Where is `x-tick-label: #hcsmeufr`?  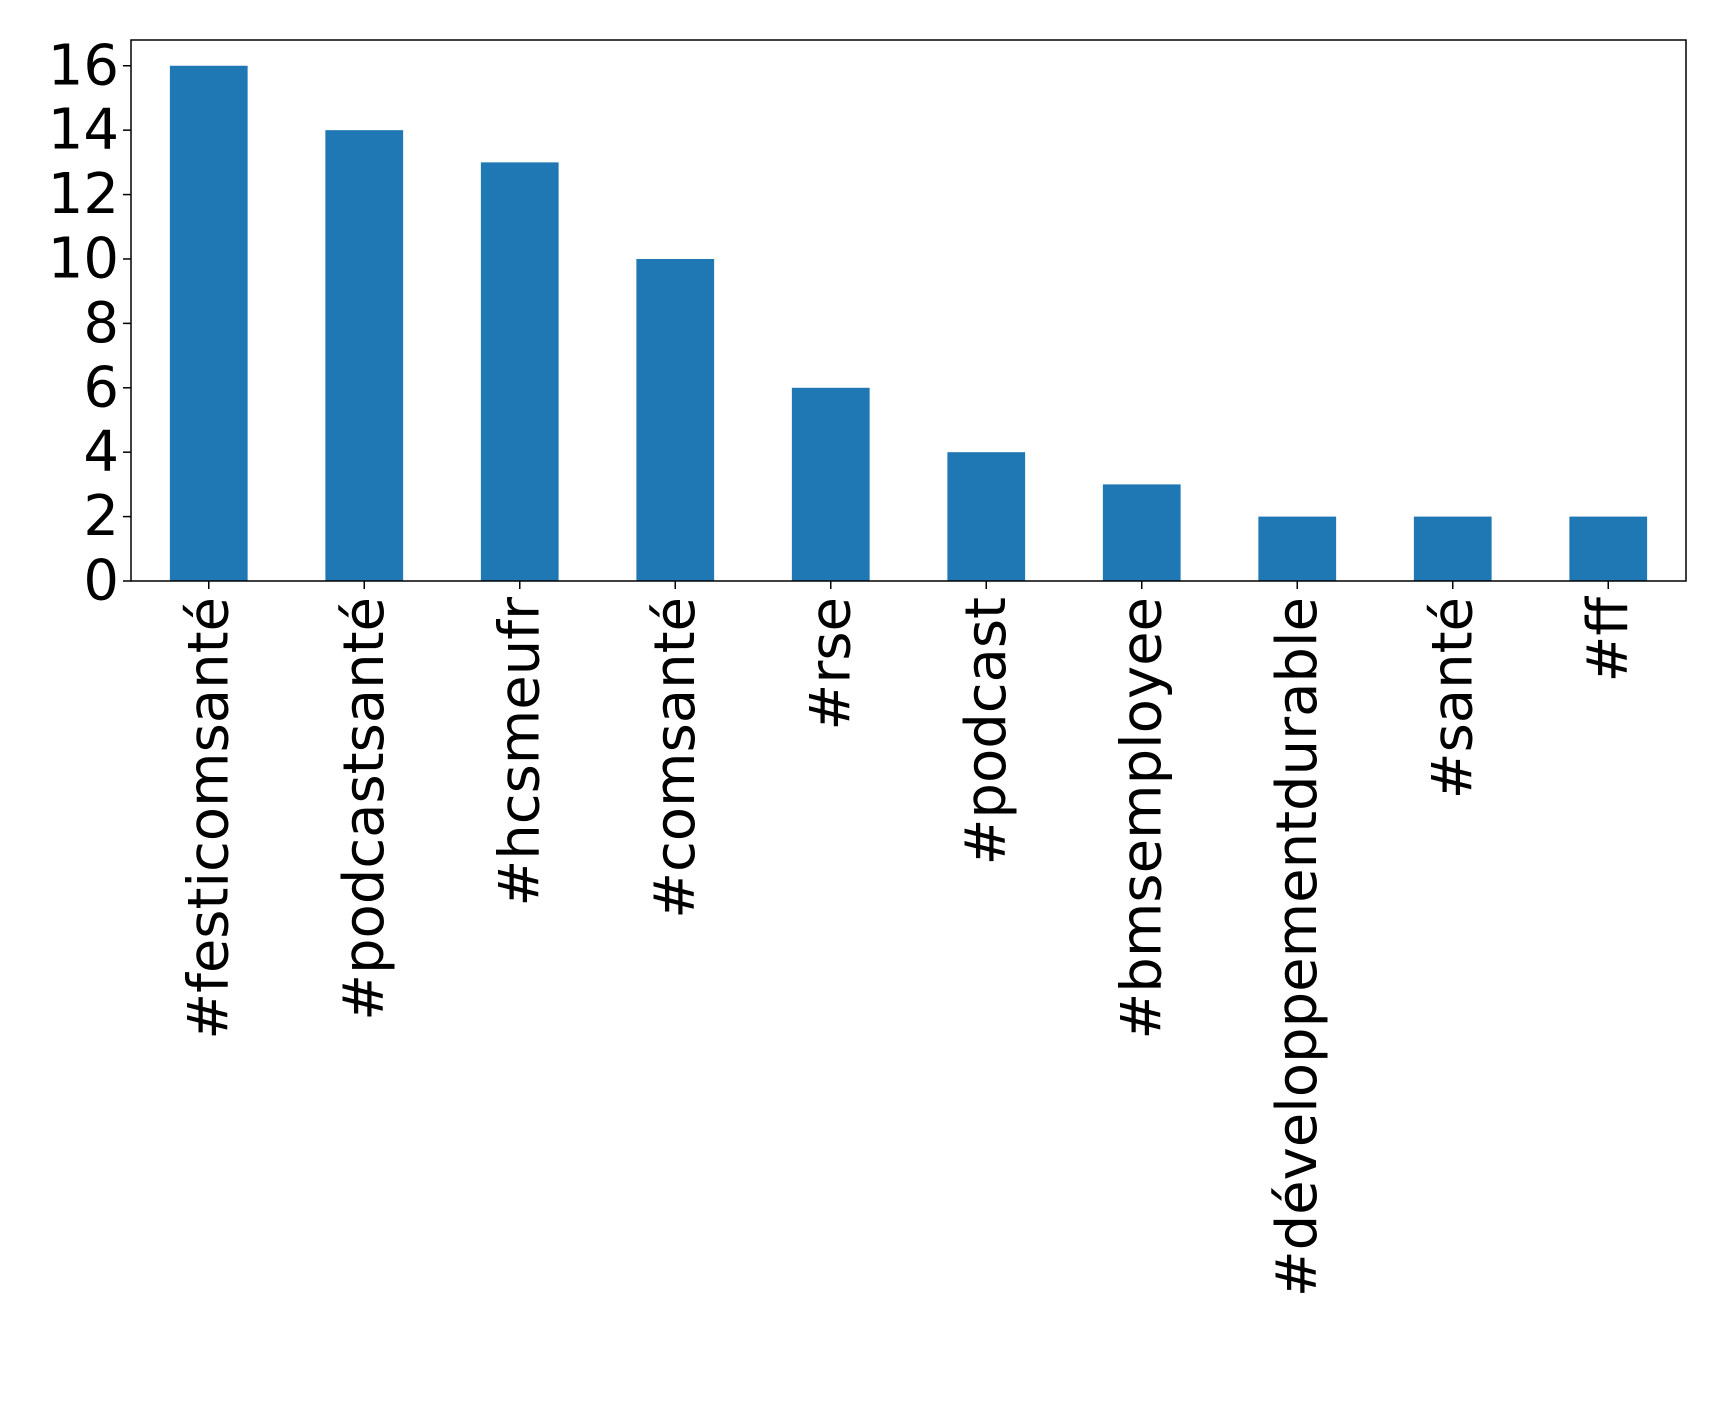
x-tick-label: #hcsmeufr is located at coordinates (519, 751).